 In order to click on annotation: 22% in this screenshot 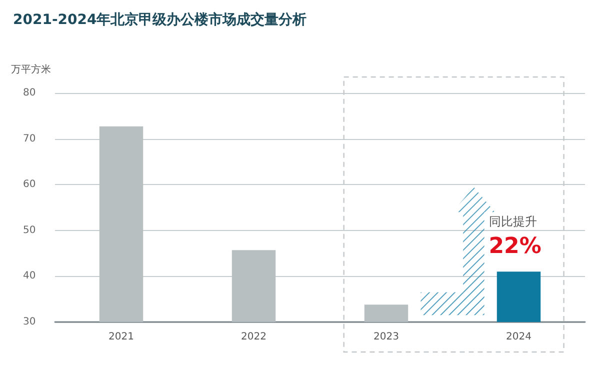, I will do `click(515, 247)`.